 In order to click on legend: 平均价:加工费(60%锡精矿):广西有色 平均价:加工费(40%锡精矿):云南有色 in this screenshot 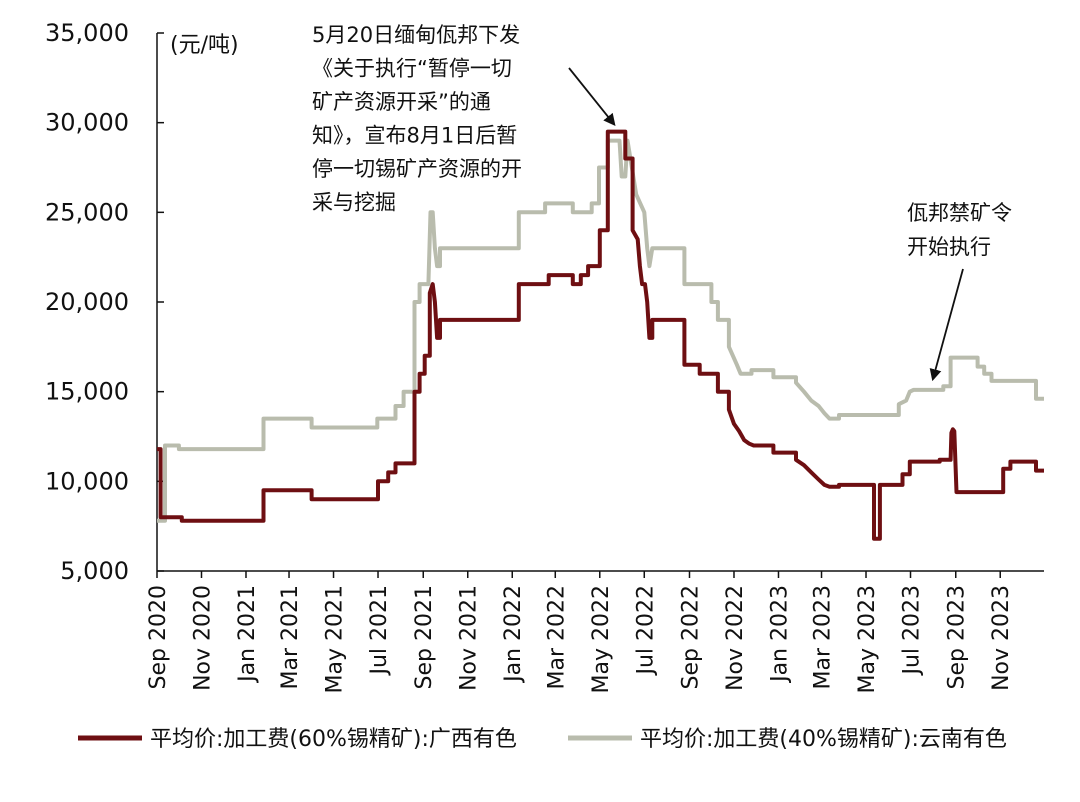, I will do `click(542, 739)`.